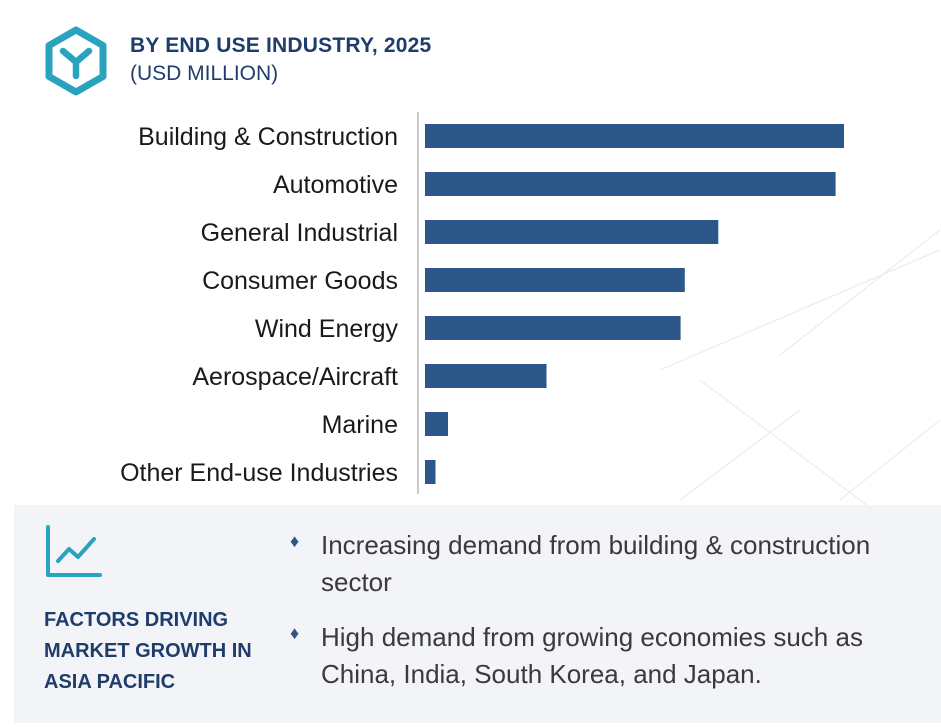 This screenshot has height=728, width=941. I want to click on hexagon-y-logo-icon, so click(76, 61).